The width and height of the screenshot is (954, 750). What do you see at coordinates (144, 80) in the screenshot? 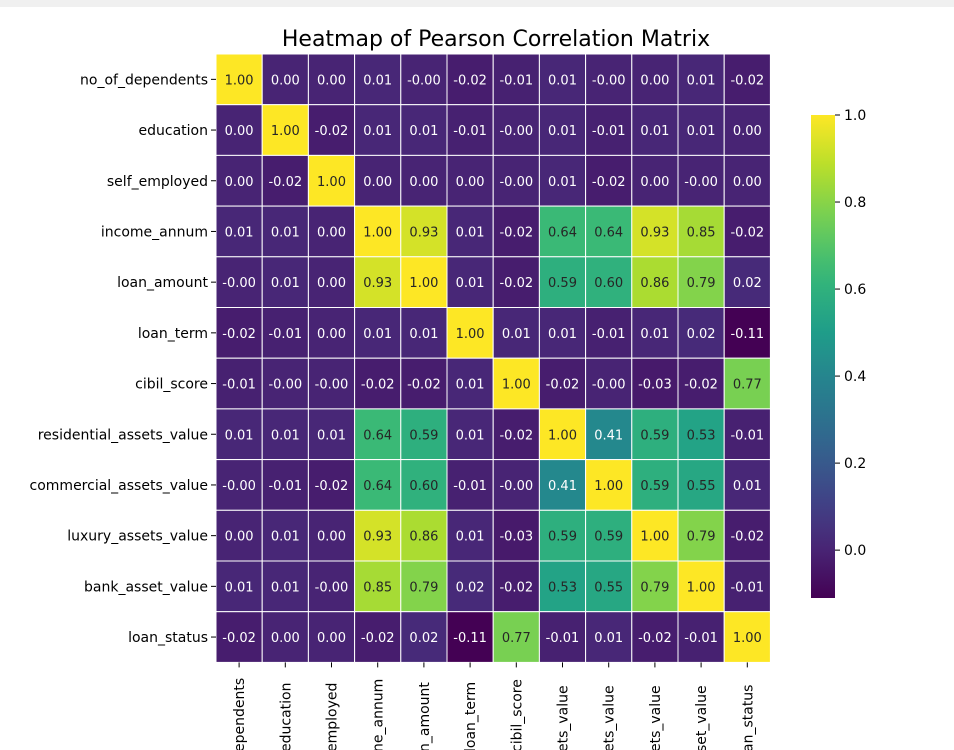
I see `row-label: no_of_dependents` at bounding box center [144, 80].